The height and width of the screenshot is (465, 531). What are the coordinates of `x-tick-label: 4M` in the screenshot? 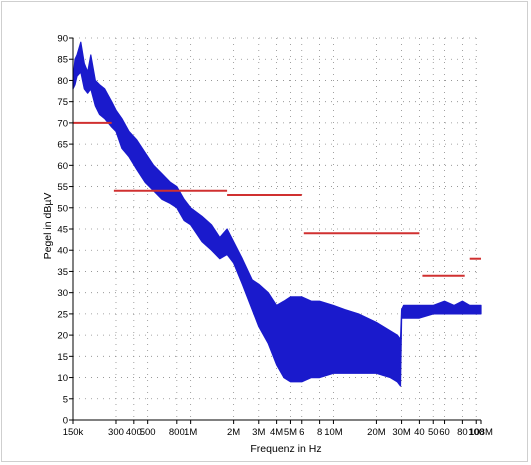 It's located at (276, 432).